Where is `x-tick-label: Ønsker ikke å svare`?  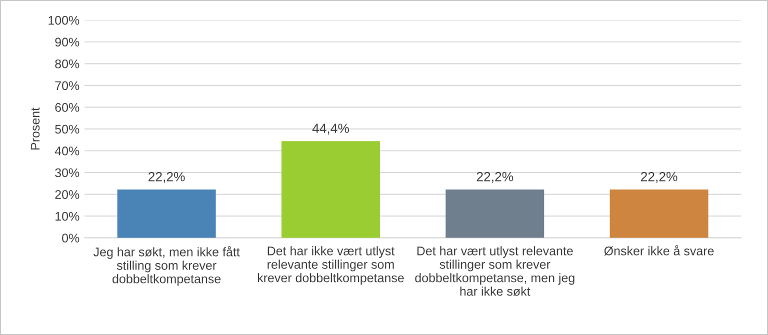 x-tick-label: Ønsker ikke å svare is located at coordinates (659, 250).